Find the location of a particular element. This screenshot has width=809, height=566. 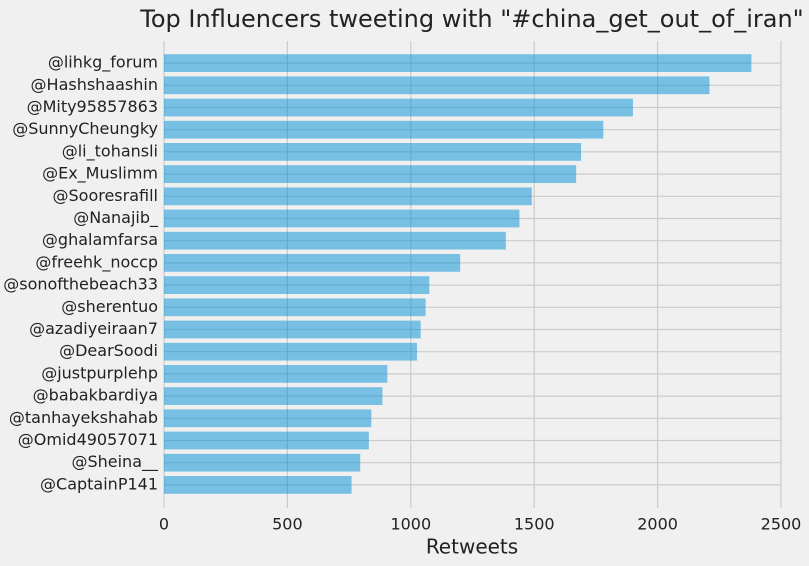

x-tick-label: 0 is located at coordinates (164, 524).